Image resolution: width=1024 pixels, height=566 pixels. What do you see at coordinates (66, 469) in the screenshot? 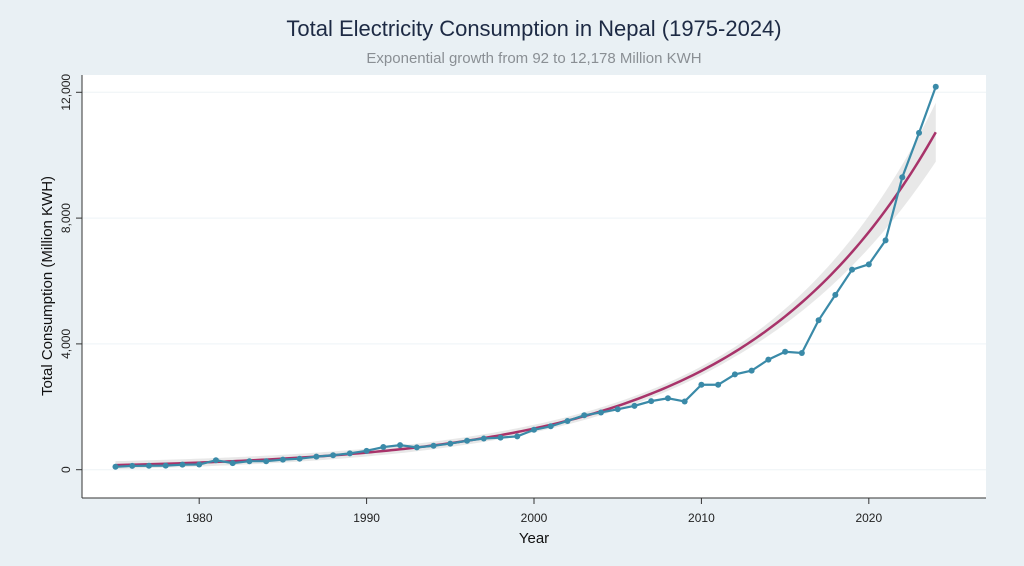
I see `y-tick-label: 0` at bounding box center [66, 469].